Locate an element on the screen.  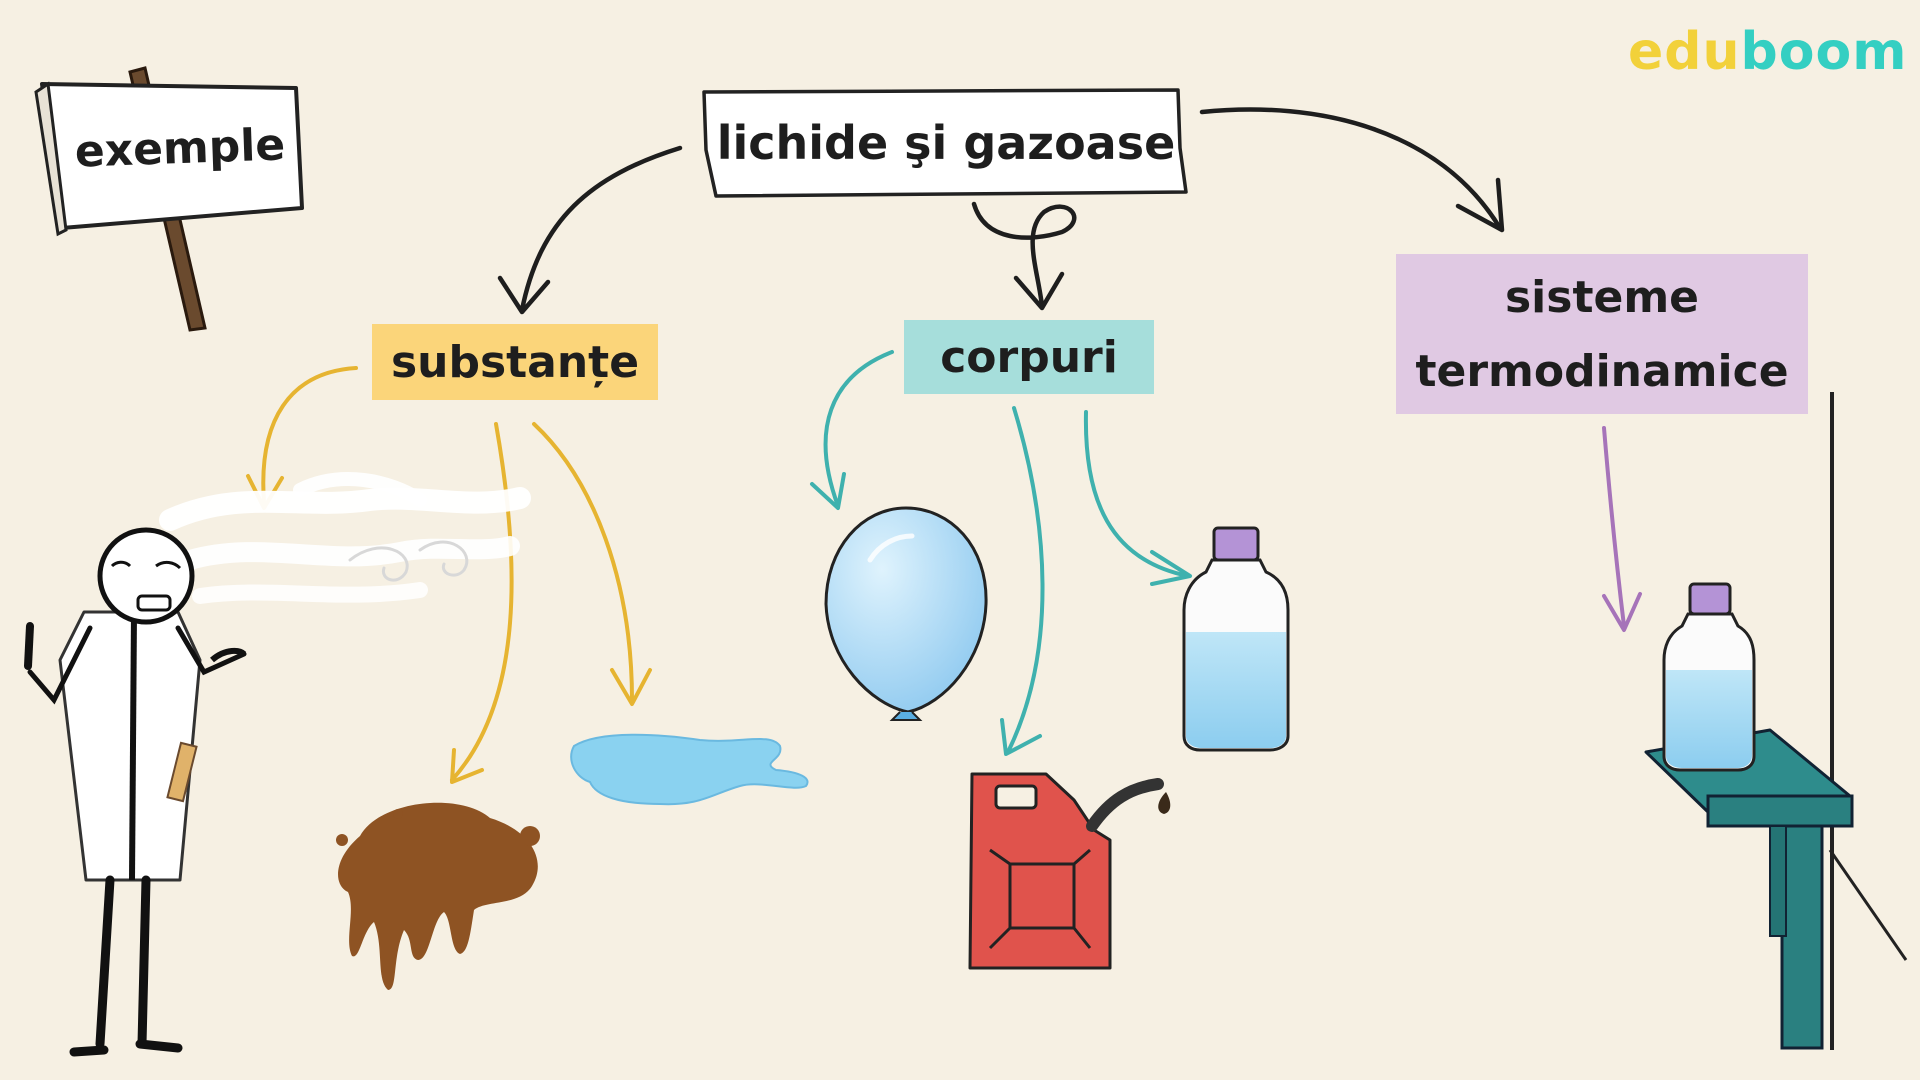
logo-part-edu: edu is located at coordinates (1684, 52).